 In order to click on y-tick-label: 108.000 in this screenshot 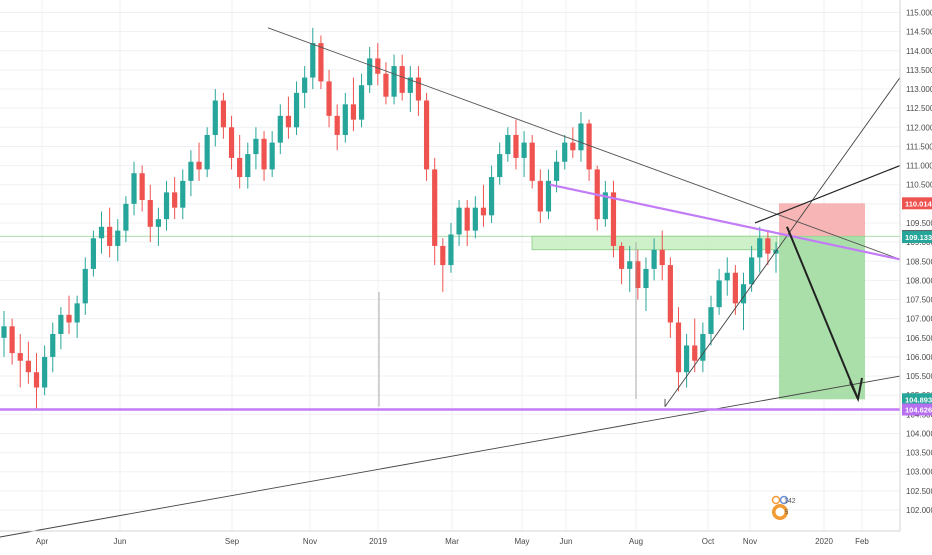, I will do `click(919, 280)`.